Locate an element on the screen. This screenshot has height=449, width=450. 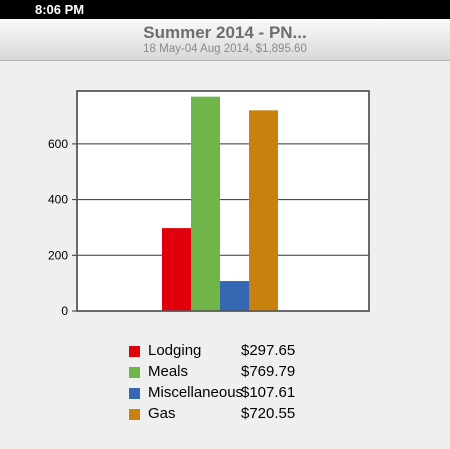
legend-item-miscellaneous: Miscellaneous $107.61 is located at coordinates (229, 394).